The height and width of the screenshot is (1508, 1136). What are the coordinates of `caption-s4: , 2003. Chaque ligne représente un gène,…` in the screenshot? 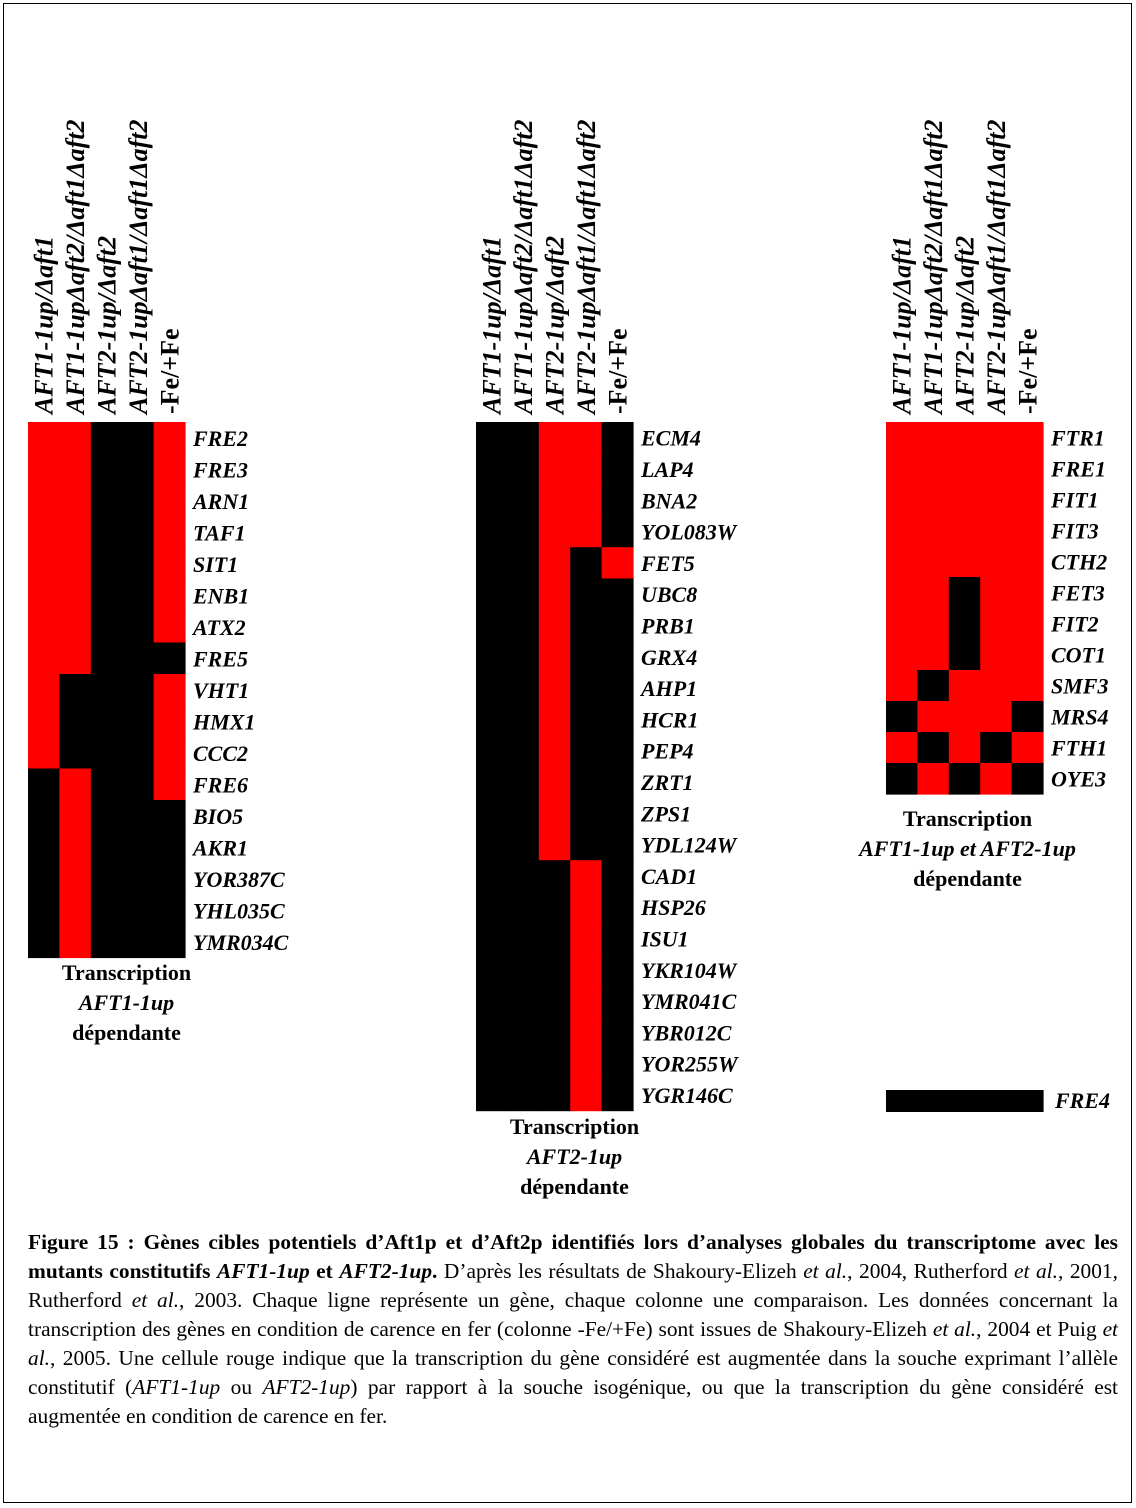 It's located at (573, 1314).